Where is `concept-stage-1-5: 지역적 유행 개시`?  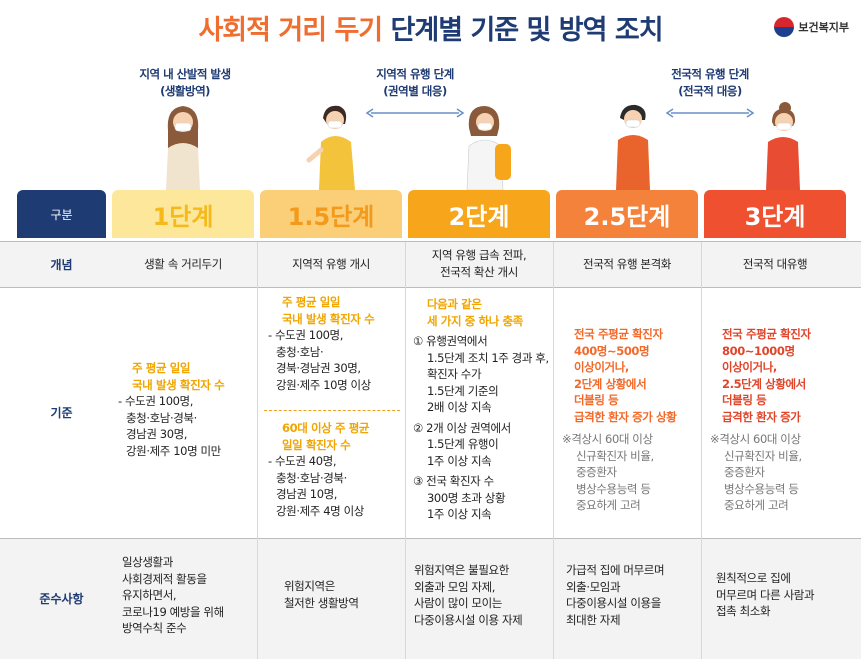
concept-stage-1-5: 지역적 유행 개시 is located at coordinates (331, 264).